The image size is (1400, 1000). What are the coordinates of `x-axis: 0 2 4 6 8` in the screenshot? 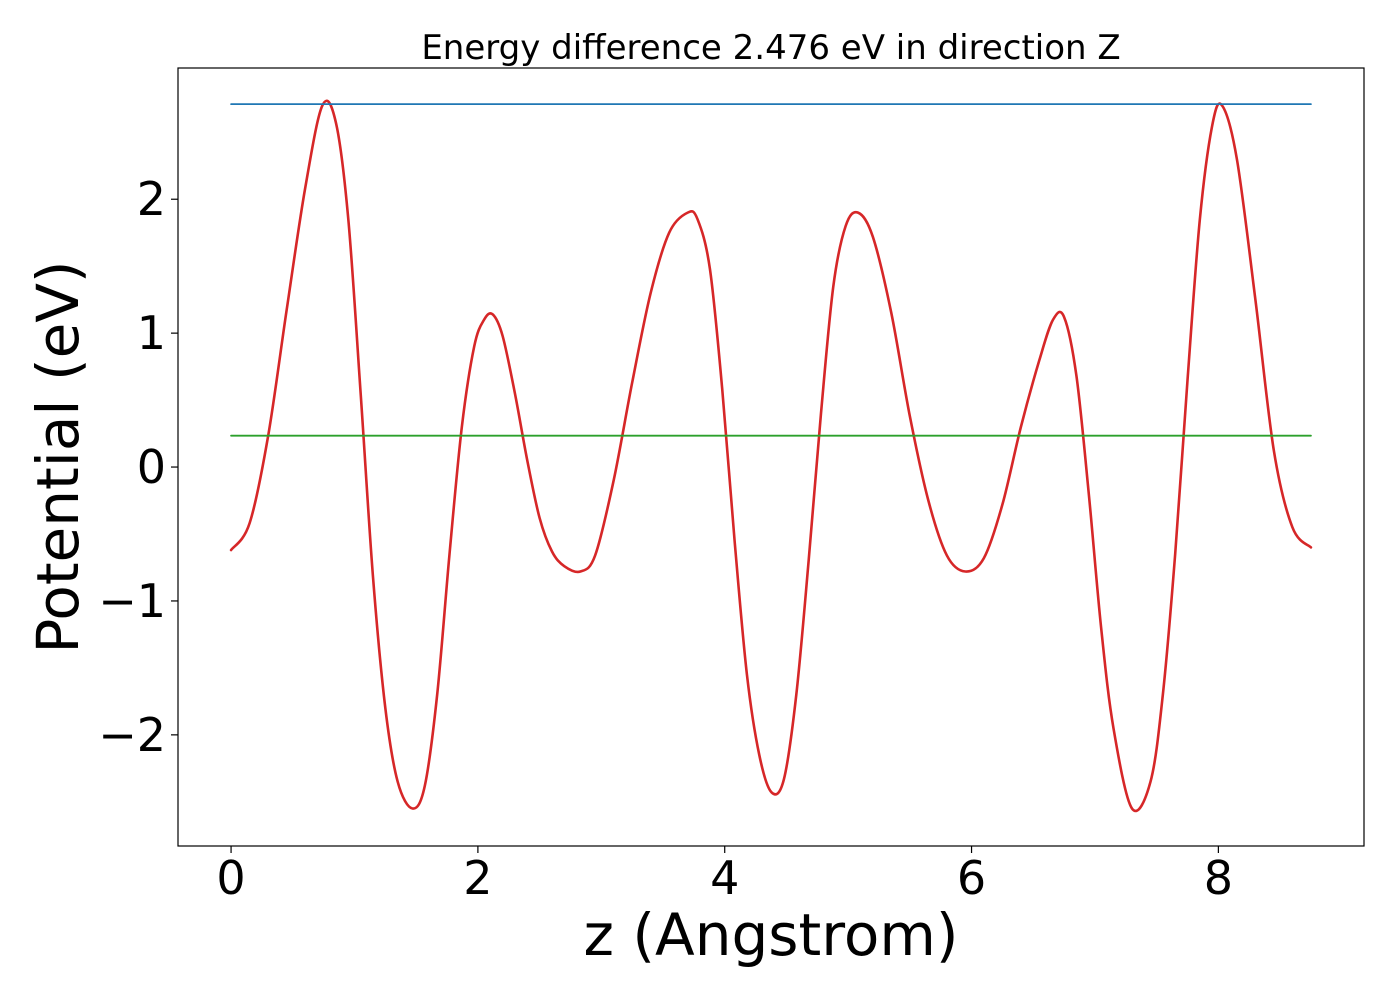 It's located at (724, 875).